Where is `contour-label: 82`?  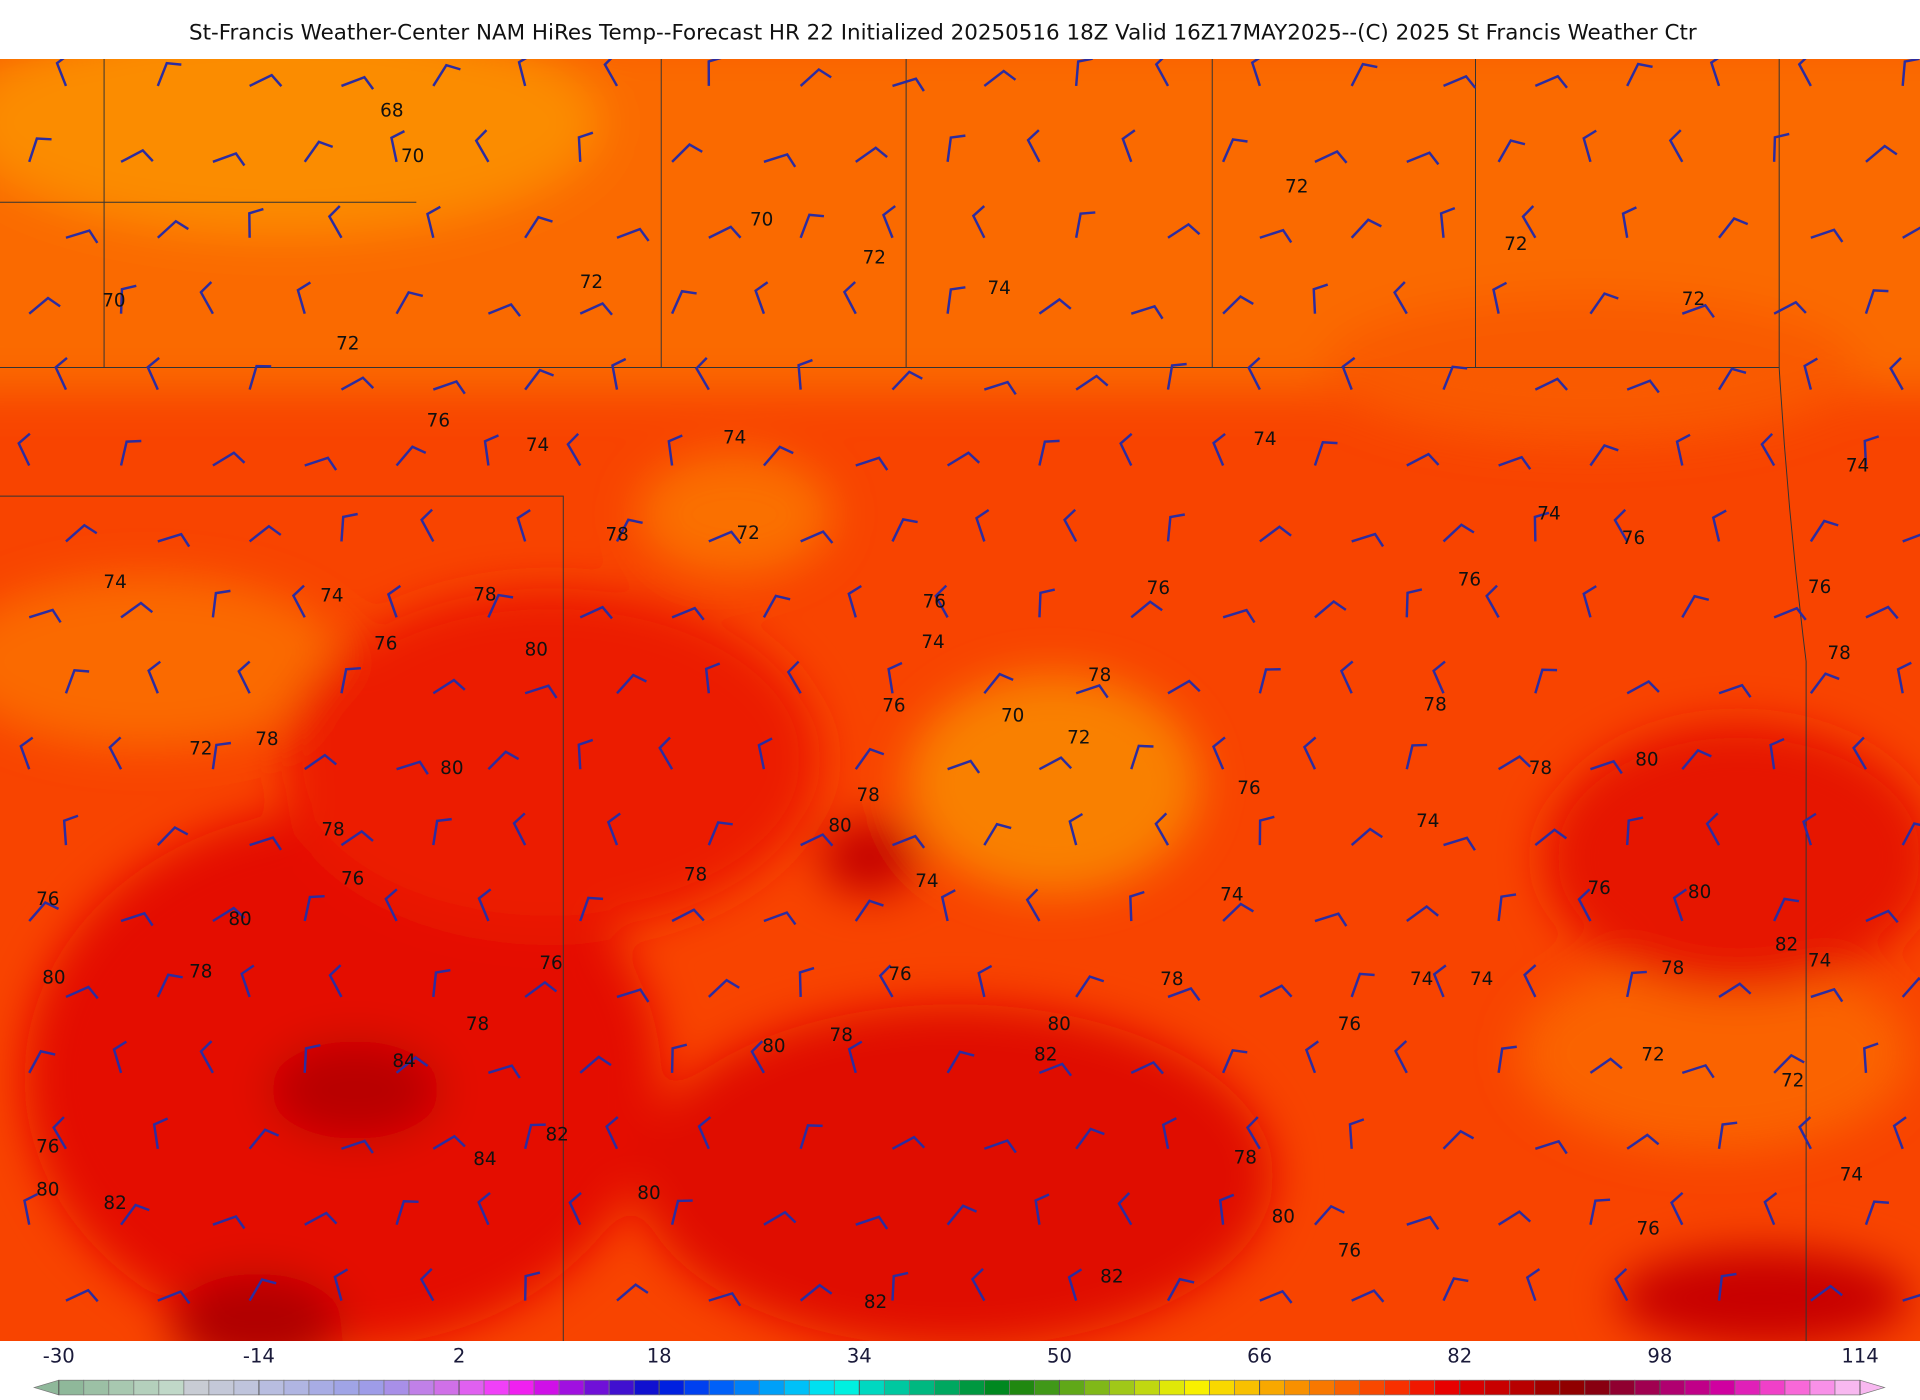
contour-label: 82 is located at coordinates (114, 1203).